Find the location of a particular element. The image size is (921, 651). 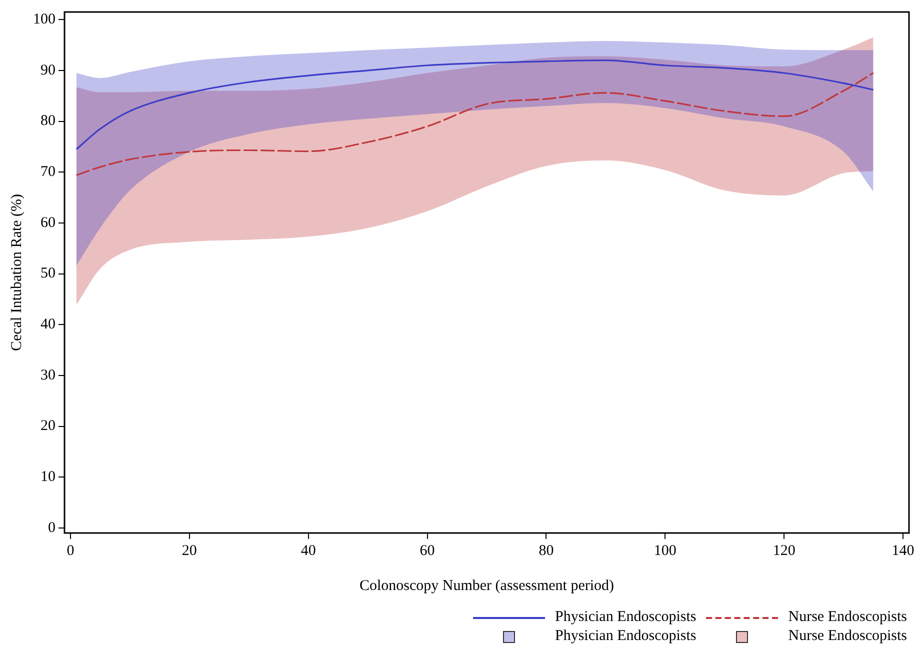

x-tick-label: 120 is located at coordinates (784, 550).